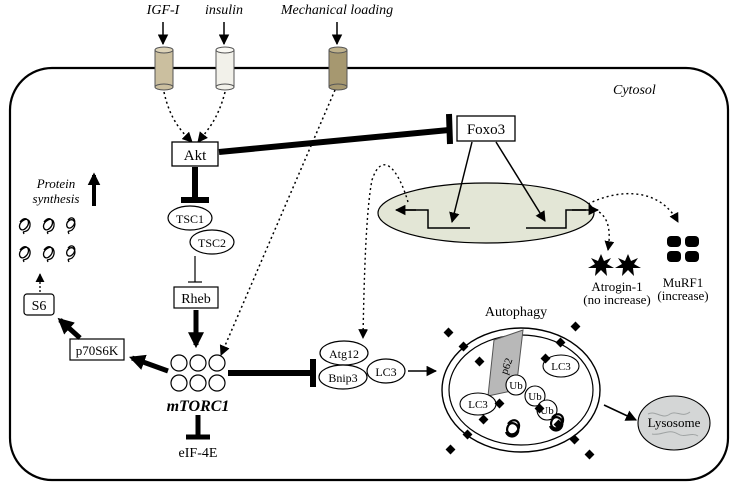 The width and height of the screenshot is (737, 489). What do you see at coordinates (616, 286) in the screenshot?
I see `atrogin1-label: Atrogin-1` at bounding box center [616, 286].